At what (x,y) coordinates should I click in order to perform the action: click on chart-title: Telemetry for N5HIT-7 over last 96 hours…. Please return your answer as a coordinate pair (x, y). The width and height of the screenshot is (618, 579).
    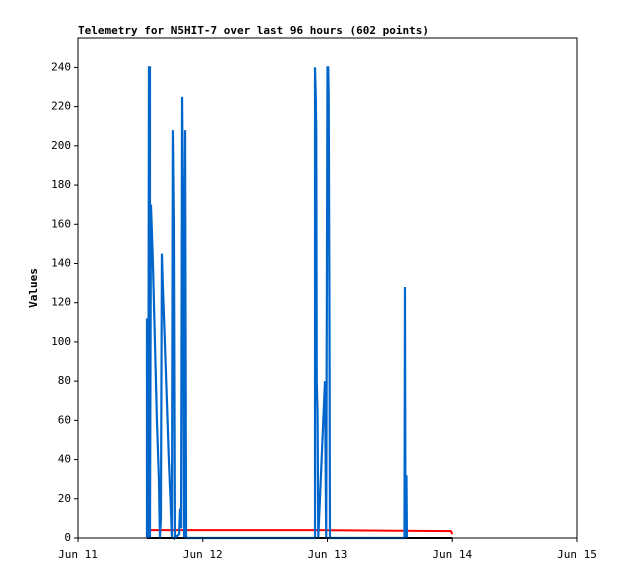
    Looking at the image, I should click on (253, 30).